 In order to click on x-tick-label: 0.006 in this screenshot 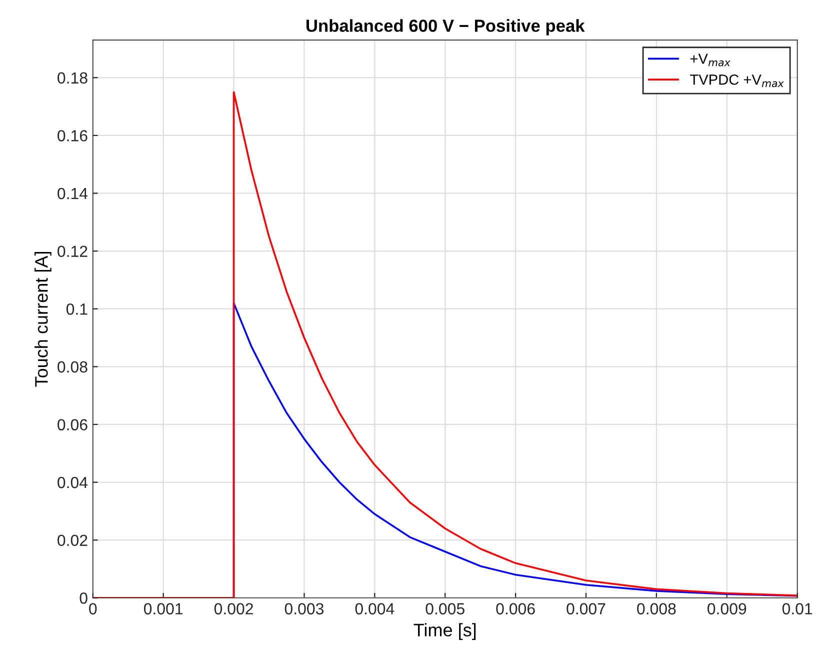, I will do `click(515, 608)`.